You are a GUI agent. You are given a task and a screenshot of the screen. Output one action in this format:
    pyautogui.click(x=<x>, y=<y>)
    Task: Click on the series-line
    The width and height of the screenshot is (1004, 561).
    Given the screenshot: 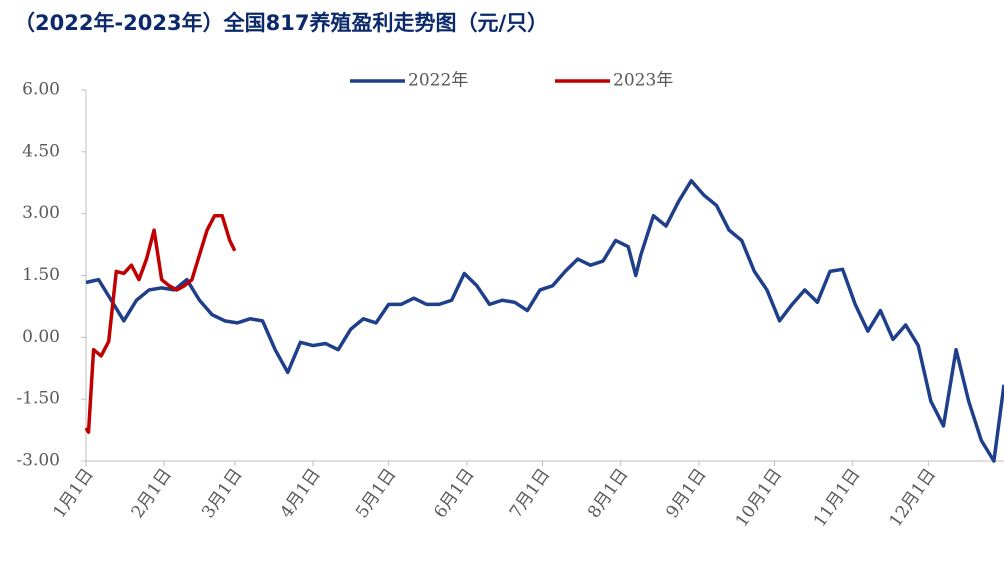 What is the action you would take?
    pyautogui.click(x=160, y=323)
    